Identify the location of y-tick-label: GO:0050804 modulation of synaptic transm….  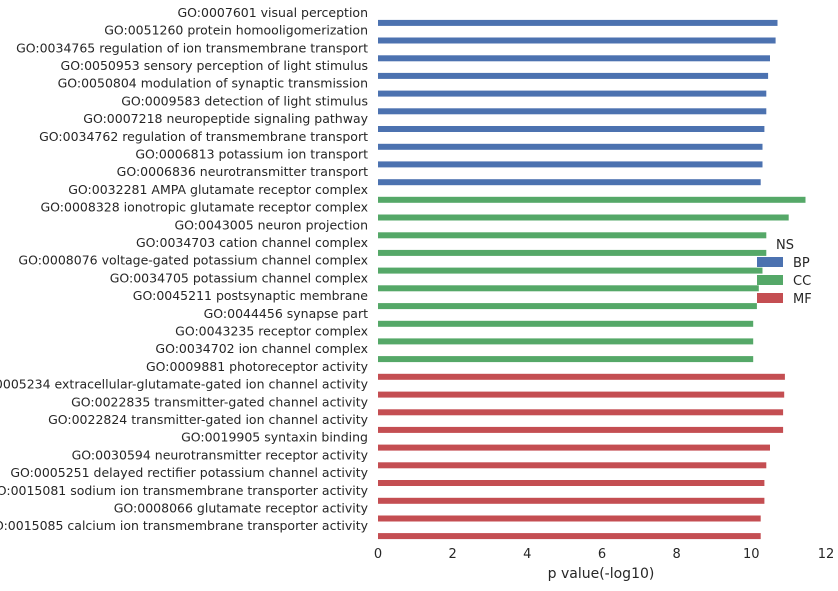
(213, 83).